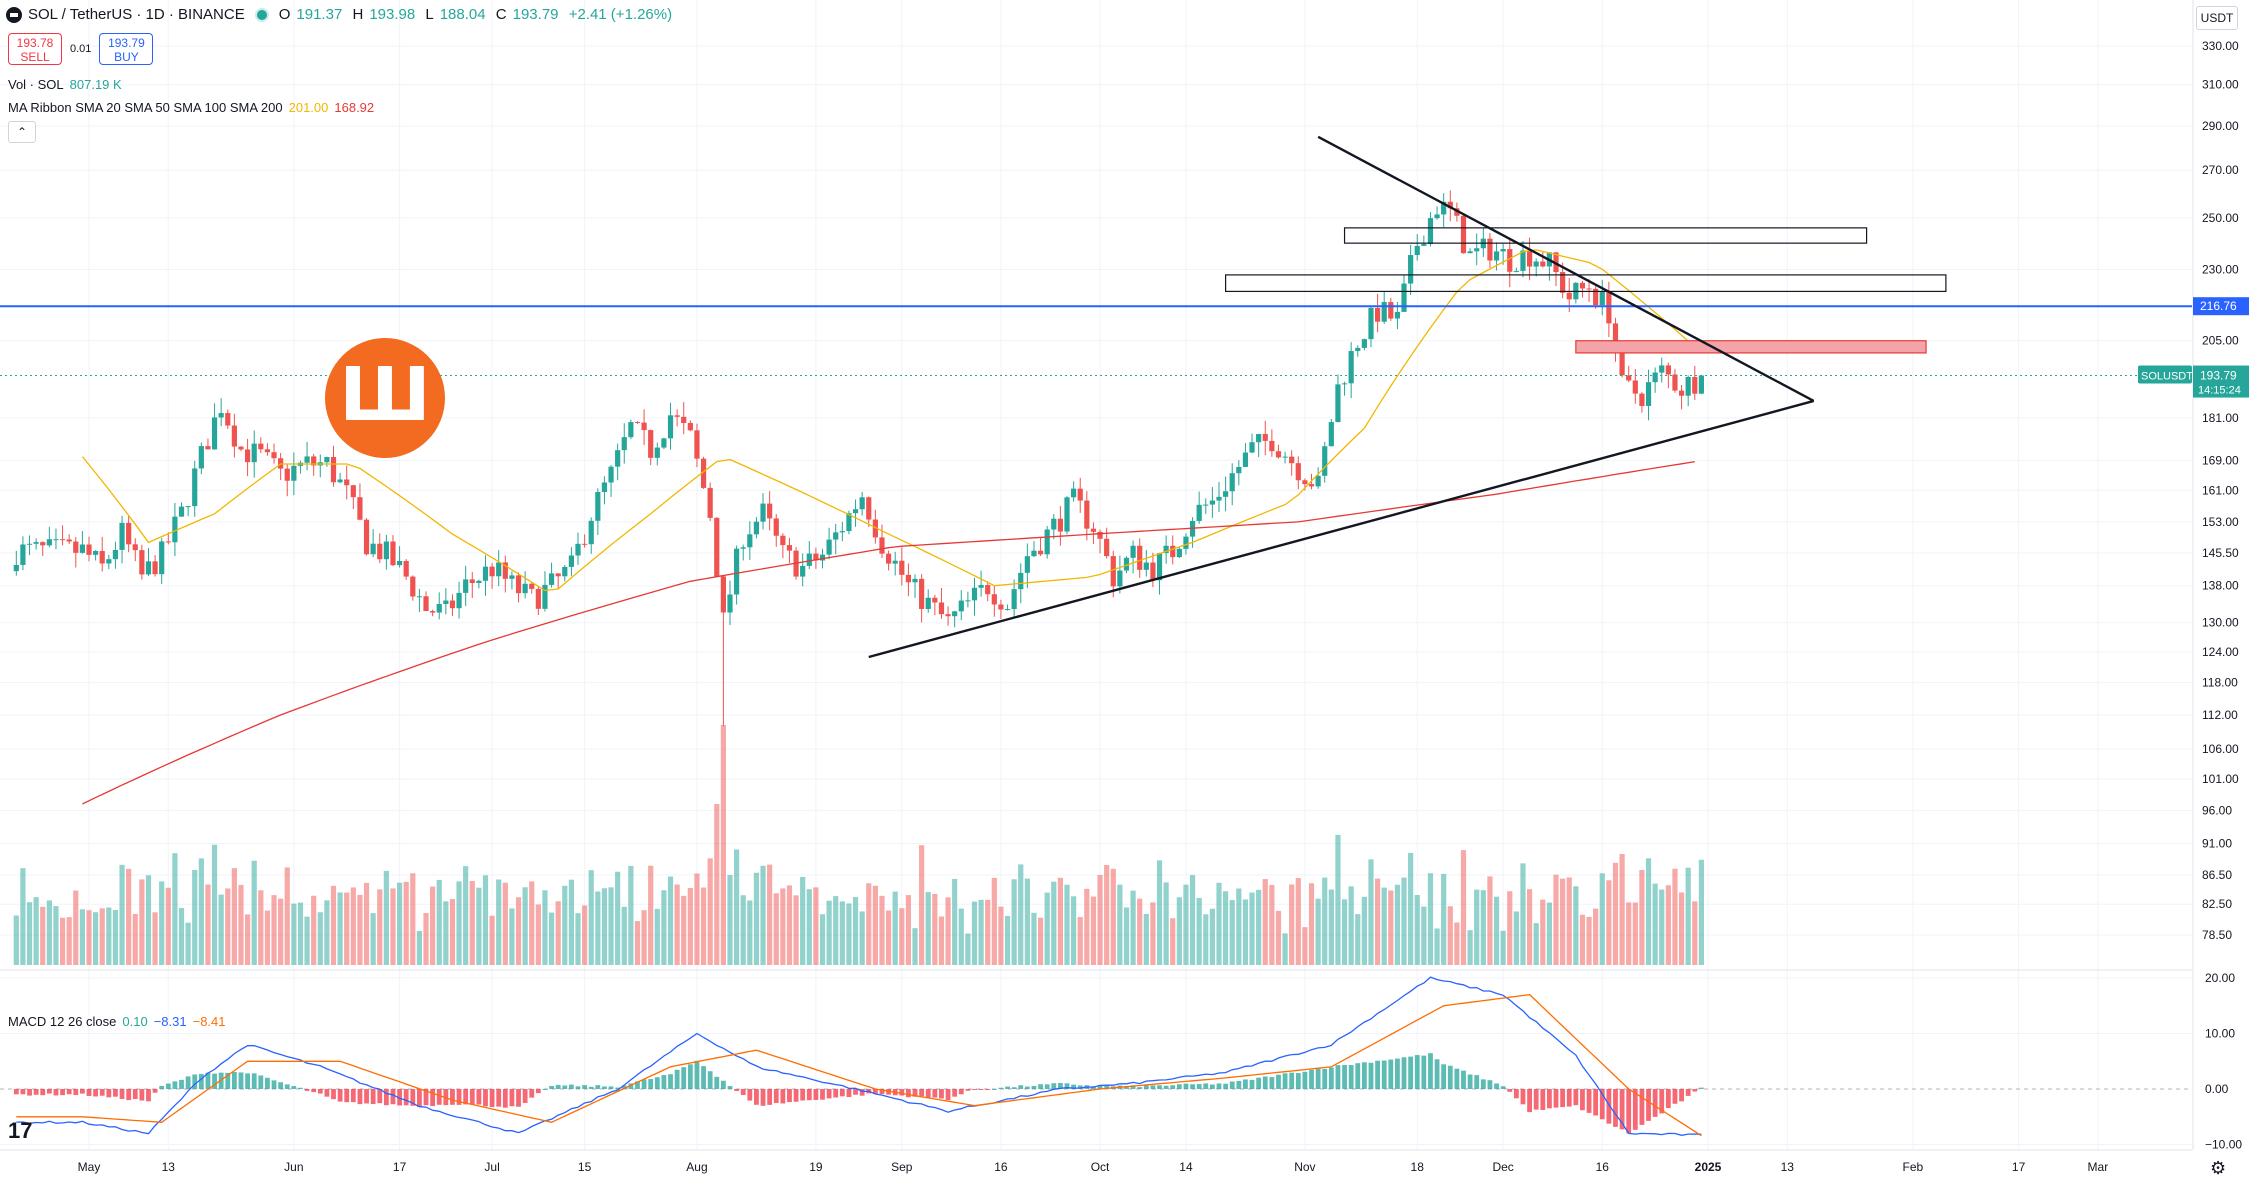  Describe the element at coordinates (2218, 1168) in the screenshot. I see `gear-icon: ⚙` at that location.